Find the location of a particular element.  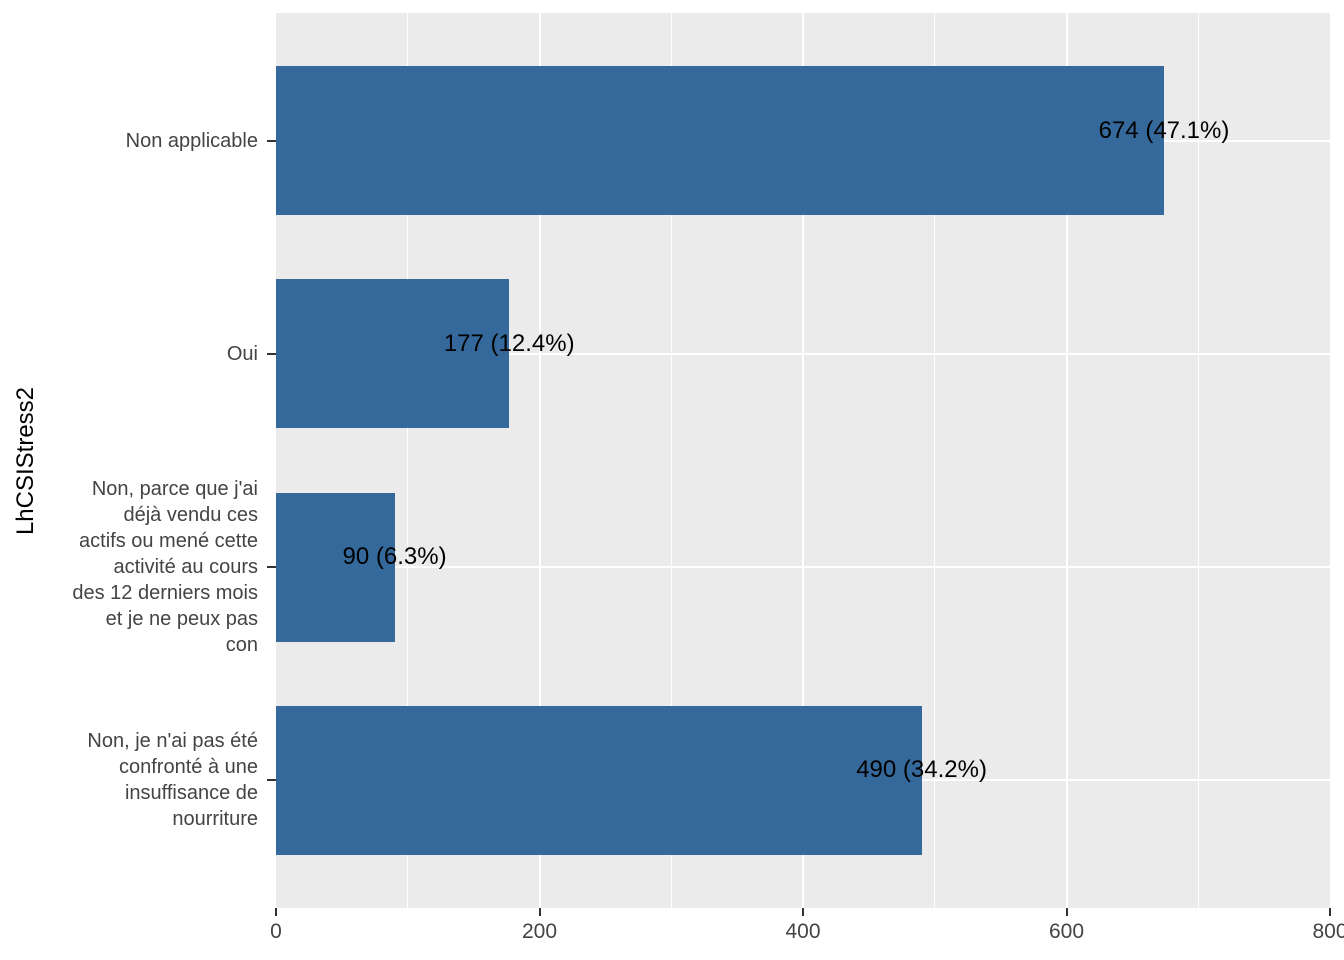

category-label: Oui is located at coordinates (242, 353).